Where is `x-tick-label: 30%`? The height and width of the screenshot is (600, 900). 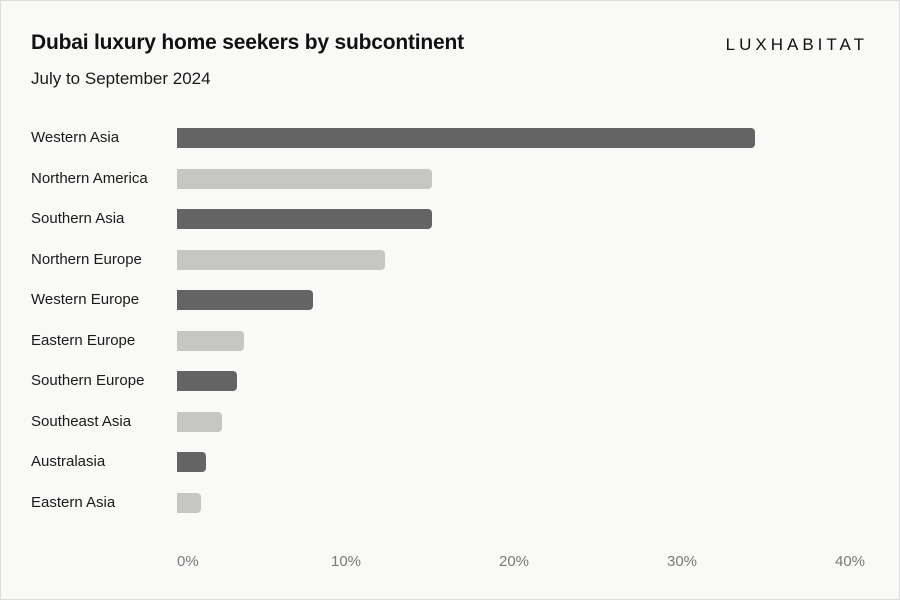 x-tick-label: 30% is located at coordinates (682, 561).